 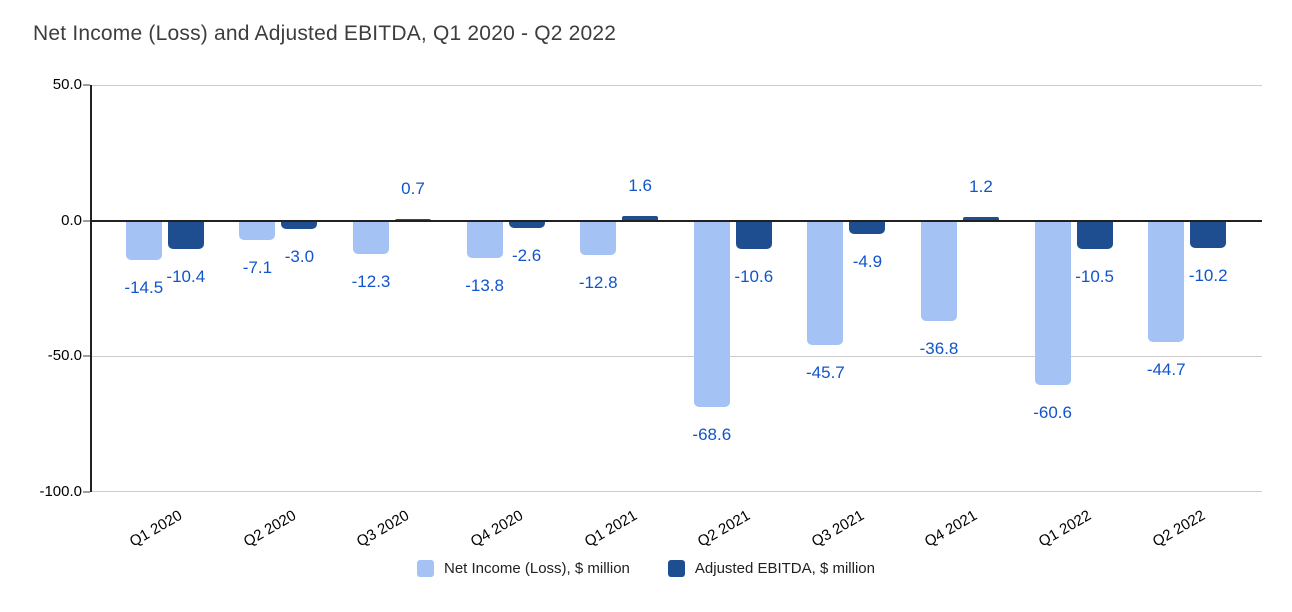 I want to click on bar-value-label: -12.8, so click(x=598, y=283).